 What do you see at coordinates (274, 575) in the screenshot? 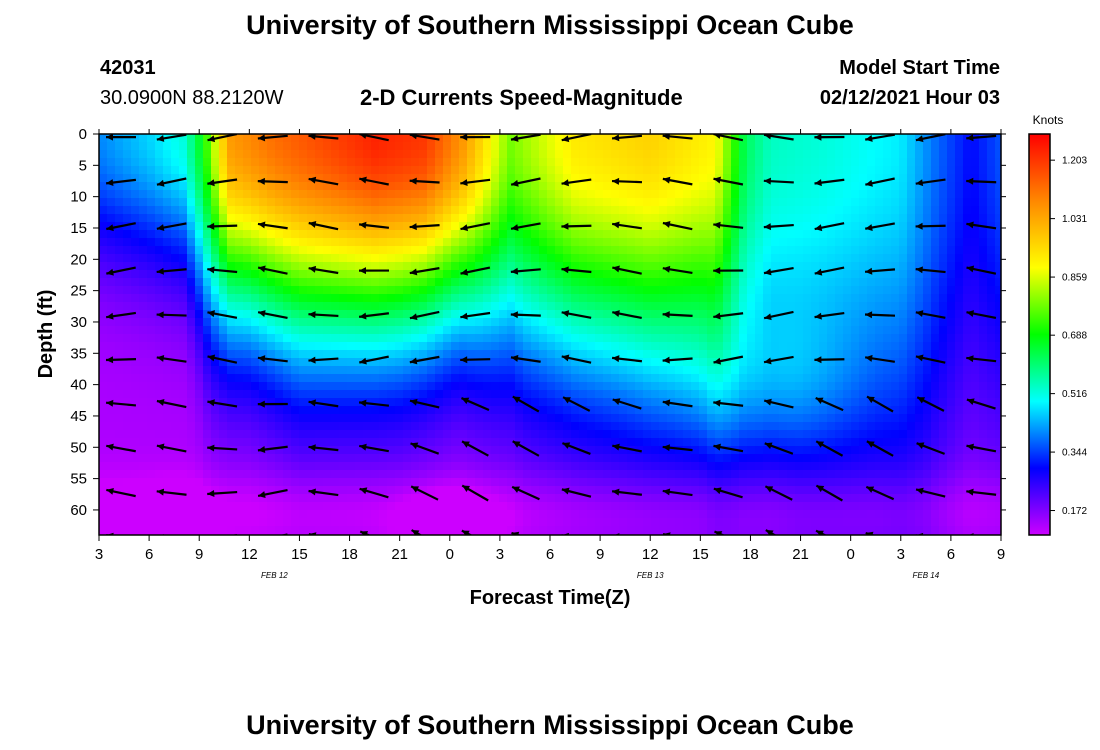
I see `date-label: FEB 12` at bounding box center [274, 575].